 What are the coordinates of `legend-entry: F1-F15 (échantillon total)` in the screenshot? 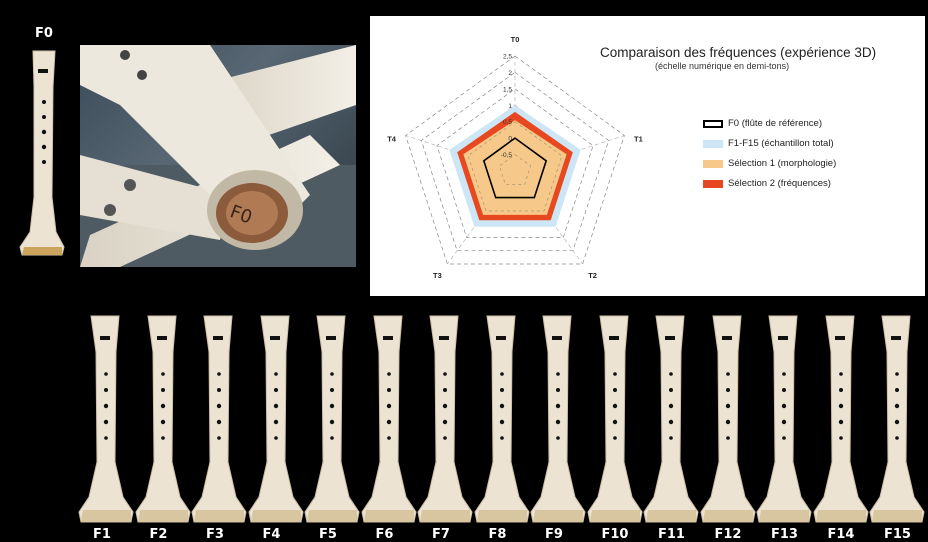 It's located at (768, 143).